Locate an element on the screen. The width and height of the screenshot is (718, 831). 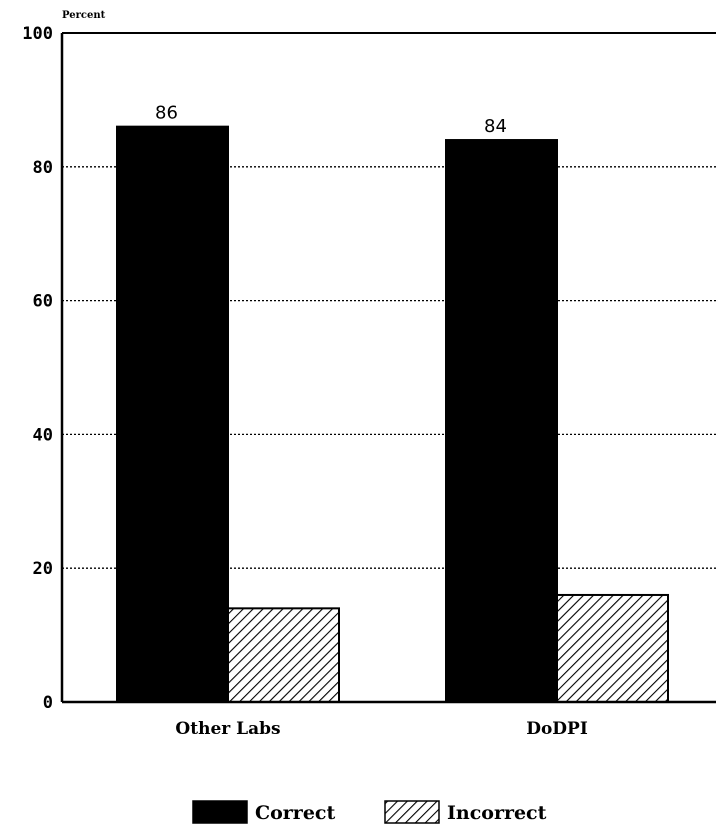
y-tick-label: 20 is located at coordinates (43, 569).